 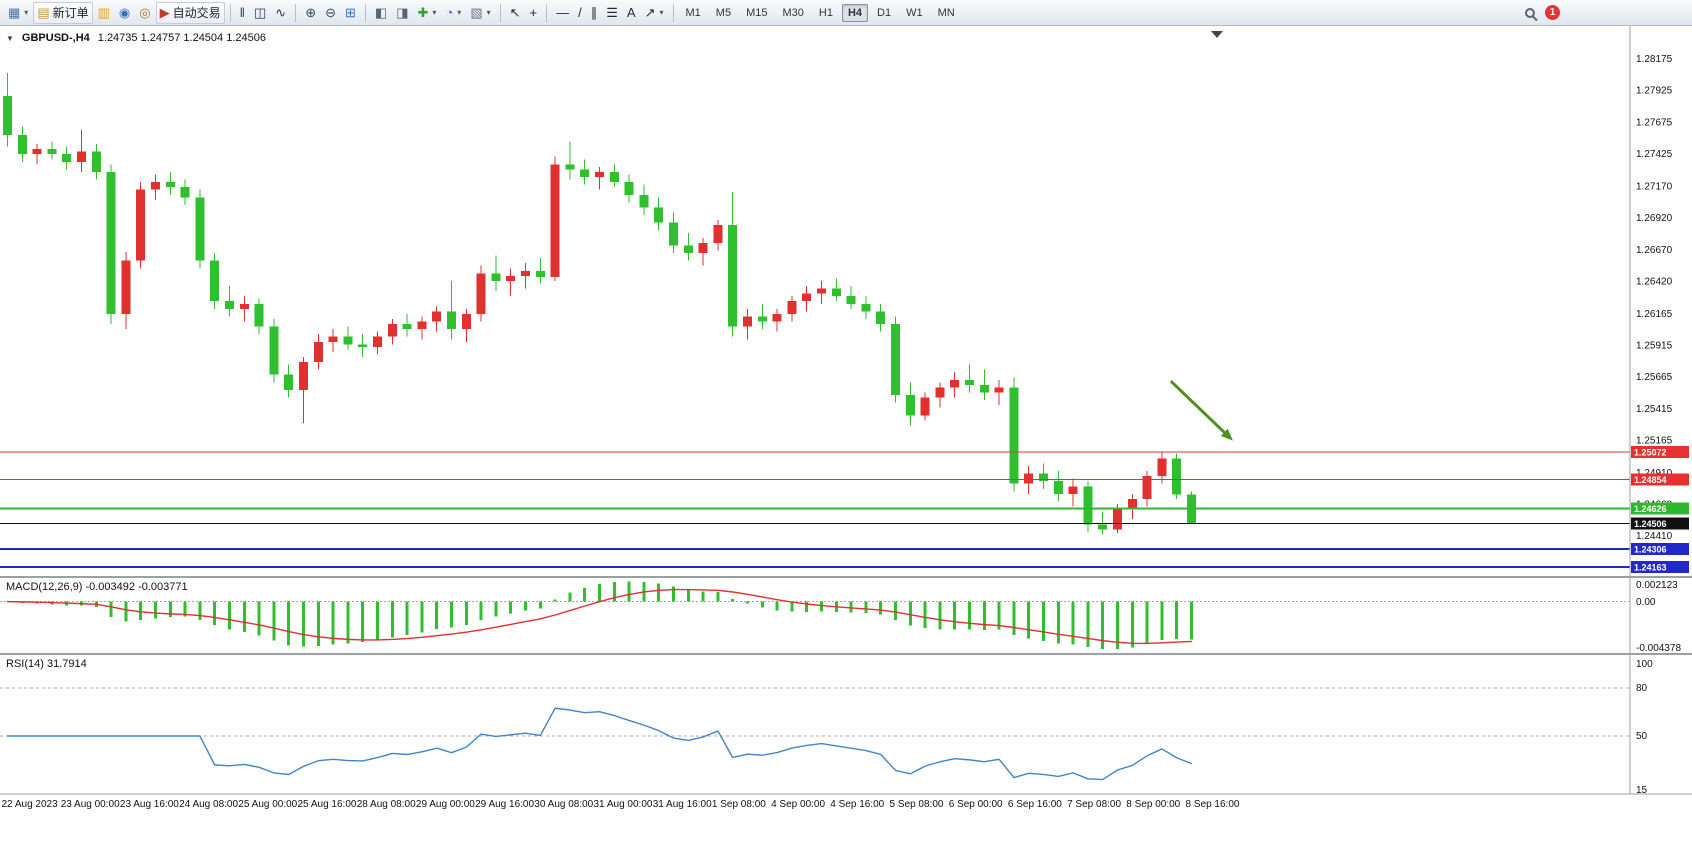 What do you see at coordinates (453, 13) in the screenshot?
I see `periods-button: ◔ ▾` at bounding box center [453, 13].